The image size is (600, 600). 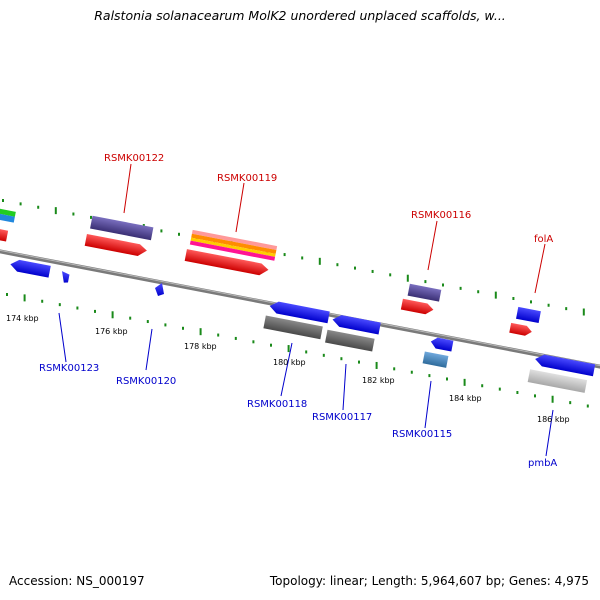 I want to click on gene-pmba-box, so click(x=557, y=381).